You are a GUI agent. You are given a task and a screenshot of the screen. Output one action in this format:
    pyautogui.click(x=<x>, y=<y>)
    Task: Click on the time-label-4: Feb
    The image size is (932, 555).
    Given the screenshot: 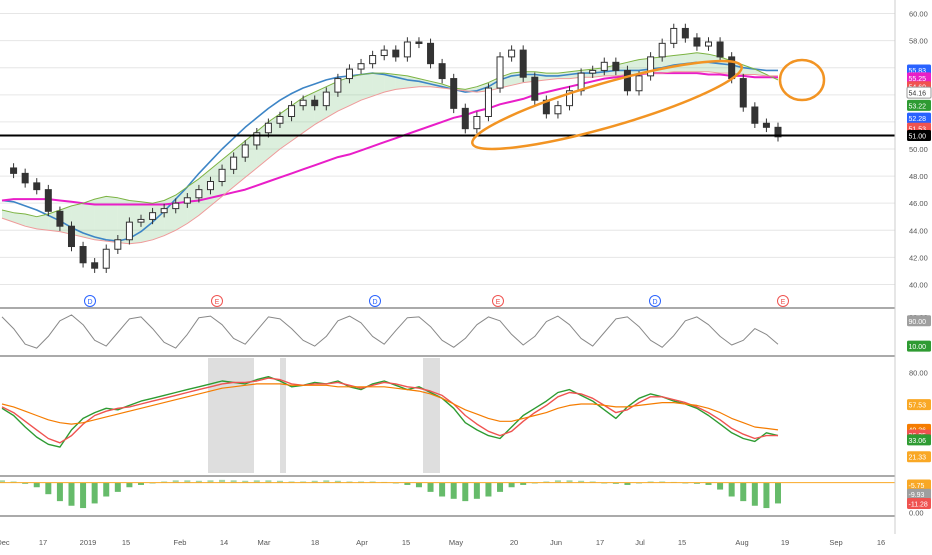 What is the action you would take?
    pyautogui.click(x=180, y=542)
    